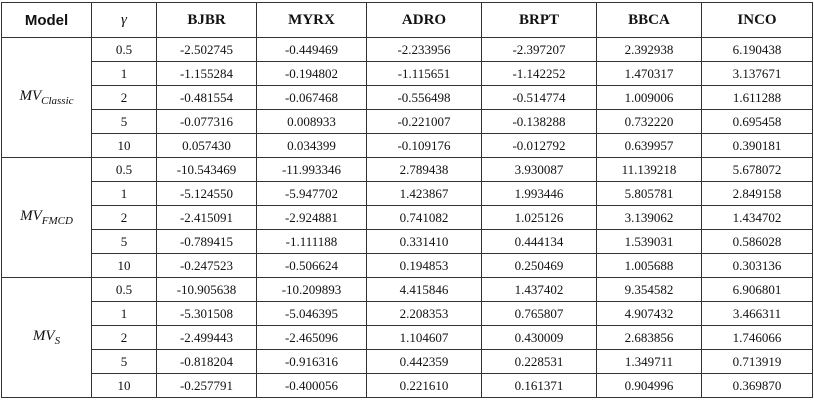 Image resolution: width=814 pixels, height=402 pixels. Describe the element at coordinates (539, 169) in the screenshot. I see `value-cell: 3.930087` at that location.